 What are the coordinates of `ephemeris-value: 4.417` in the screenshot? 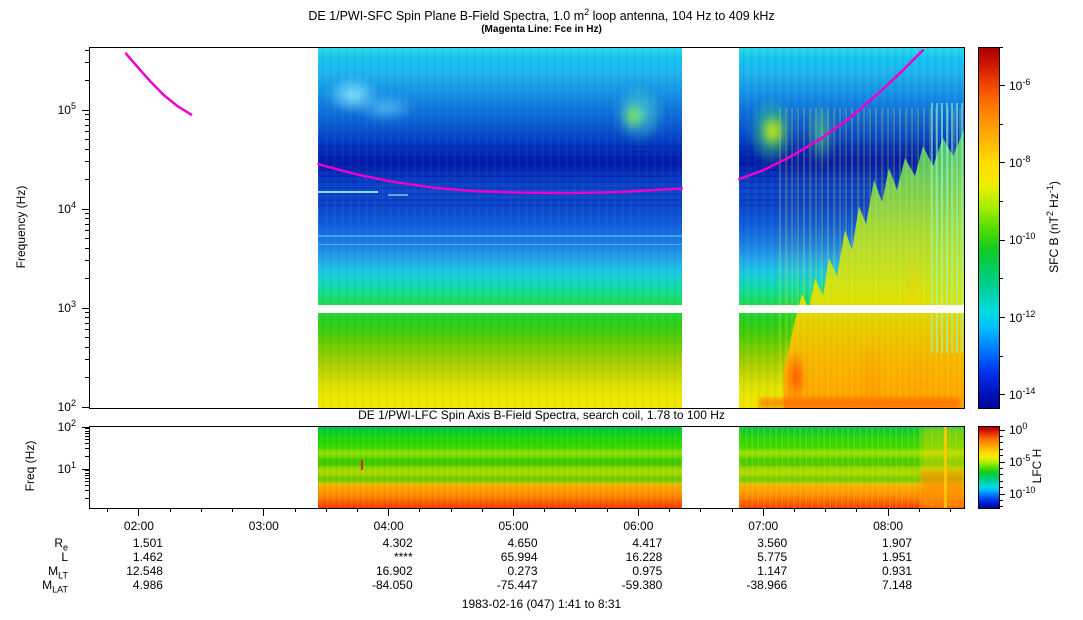 It's located at (647, 543).